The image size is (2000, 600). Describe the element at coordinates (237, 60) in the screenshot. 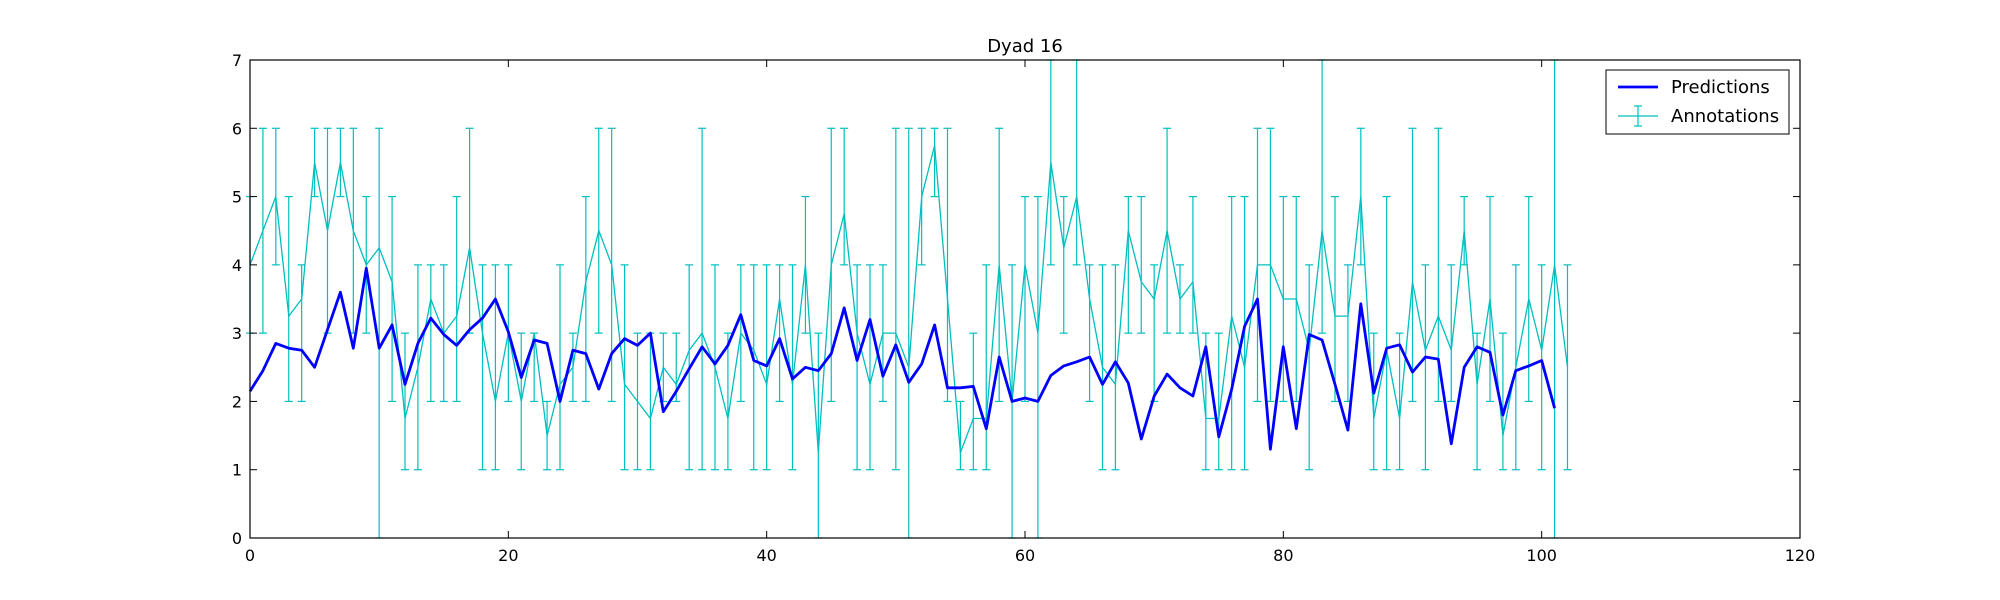

I see `y-tick-label: 7` at that location.